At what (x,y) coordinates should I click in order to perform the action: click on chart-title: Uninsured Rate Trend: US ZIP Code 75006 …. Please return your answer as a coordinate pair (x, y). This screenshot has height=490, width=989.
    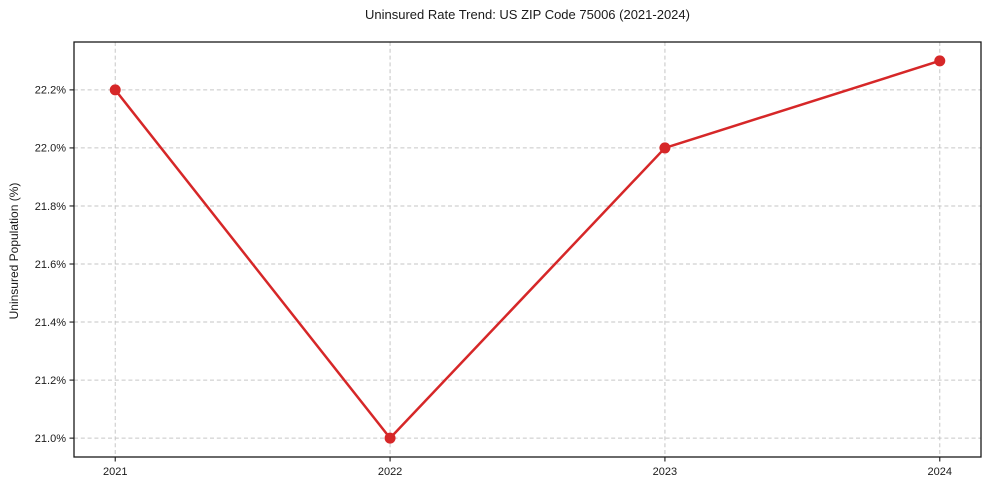
    Looking at the image, I should click on (527, 14).